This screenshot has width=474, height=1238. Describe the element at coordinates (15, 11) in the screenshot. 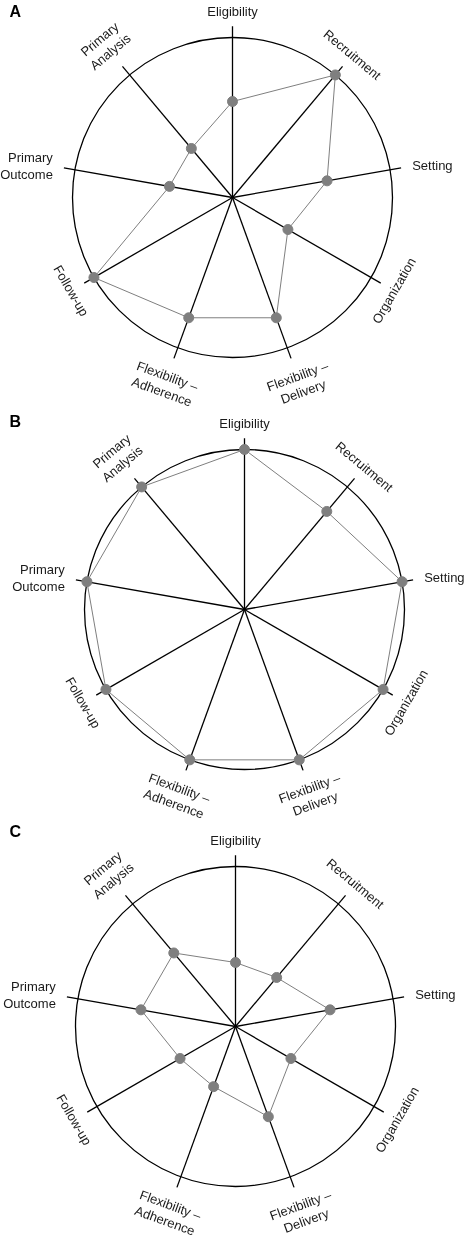

I see `chart-title: A` at that location.